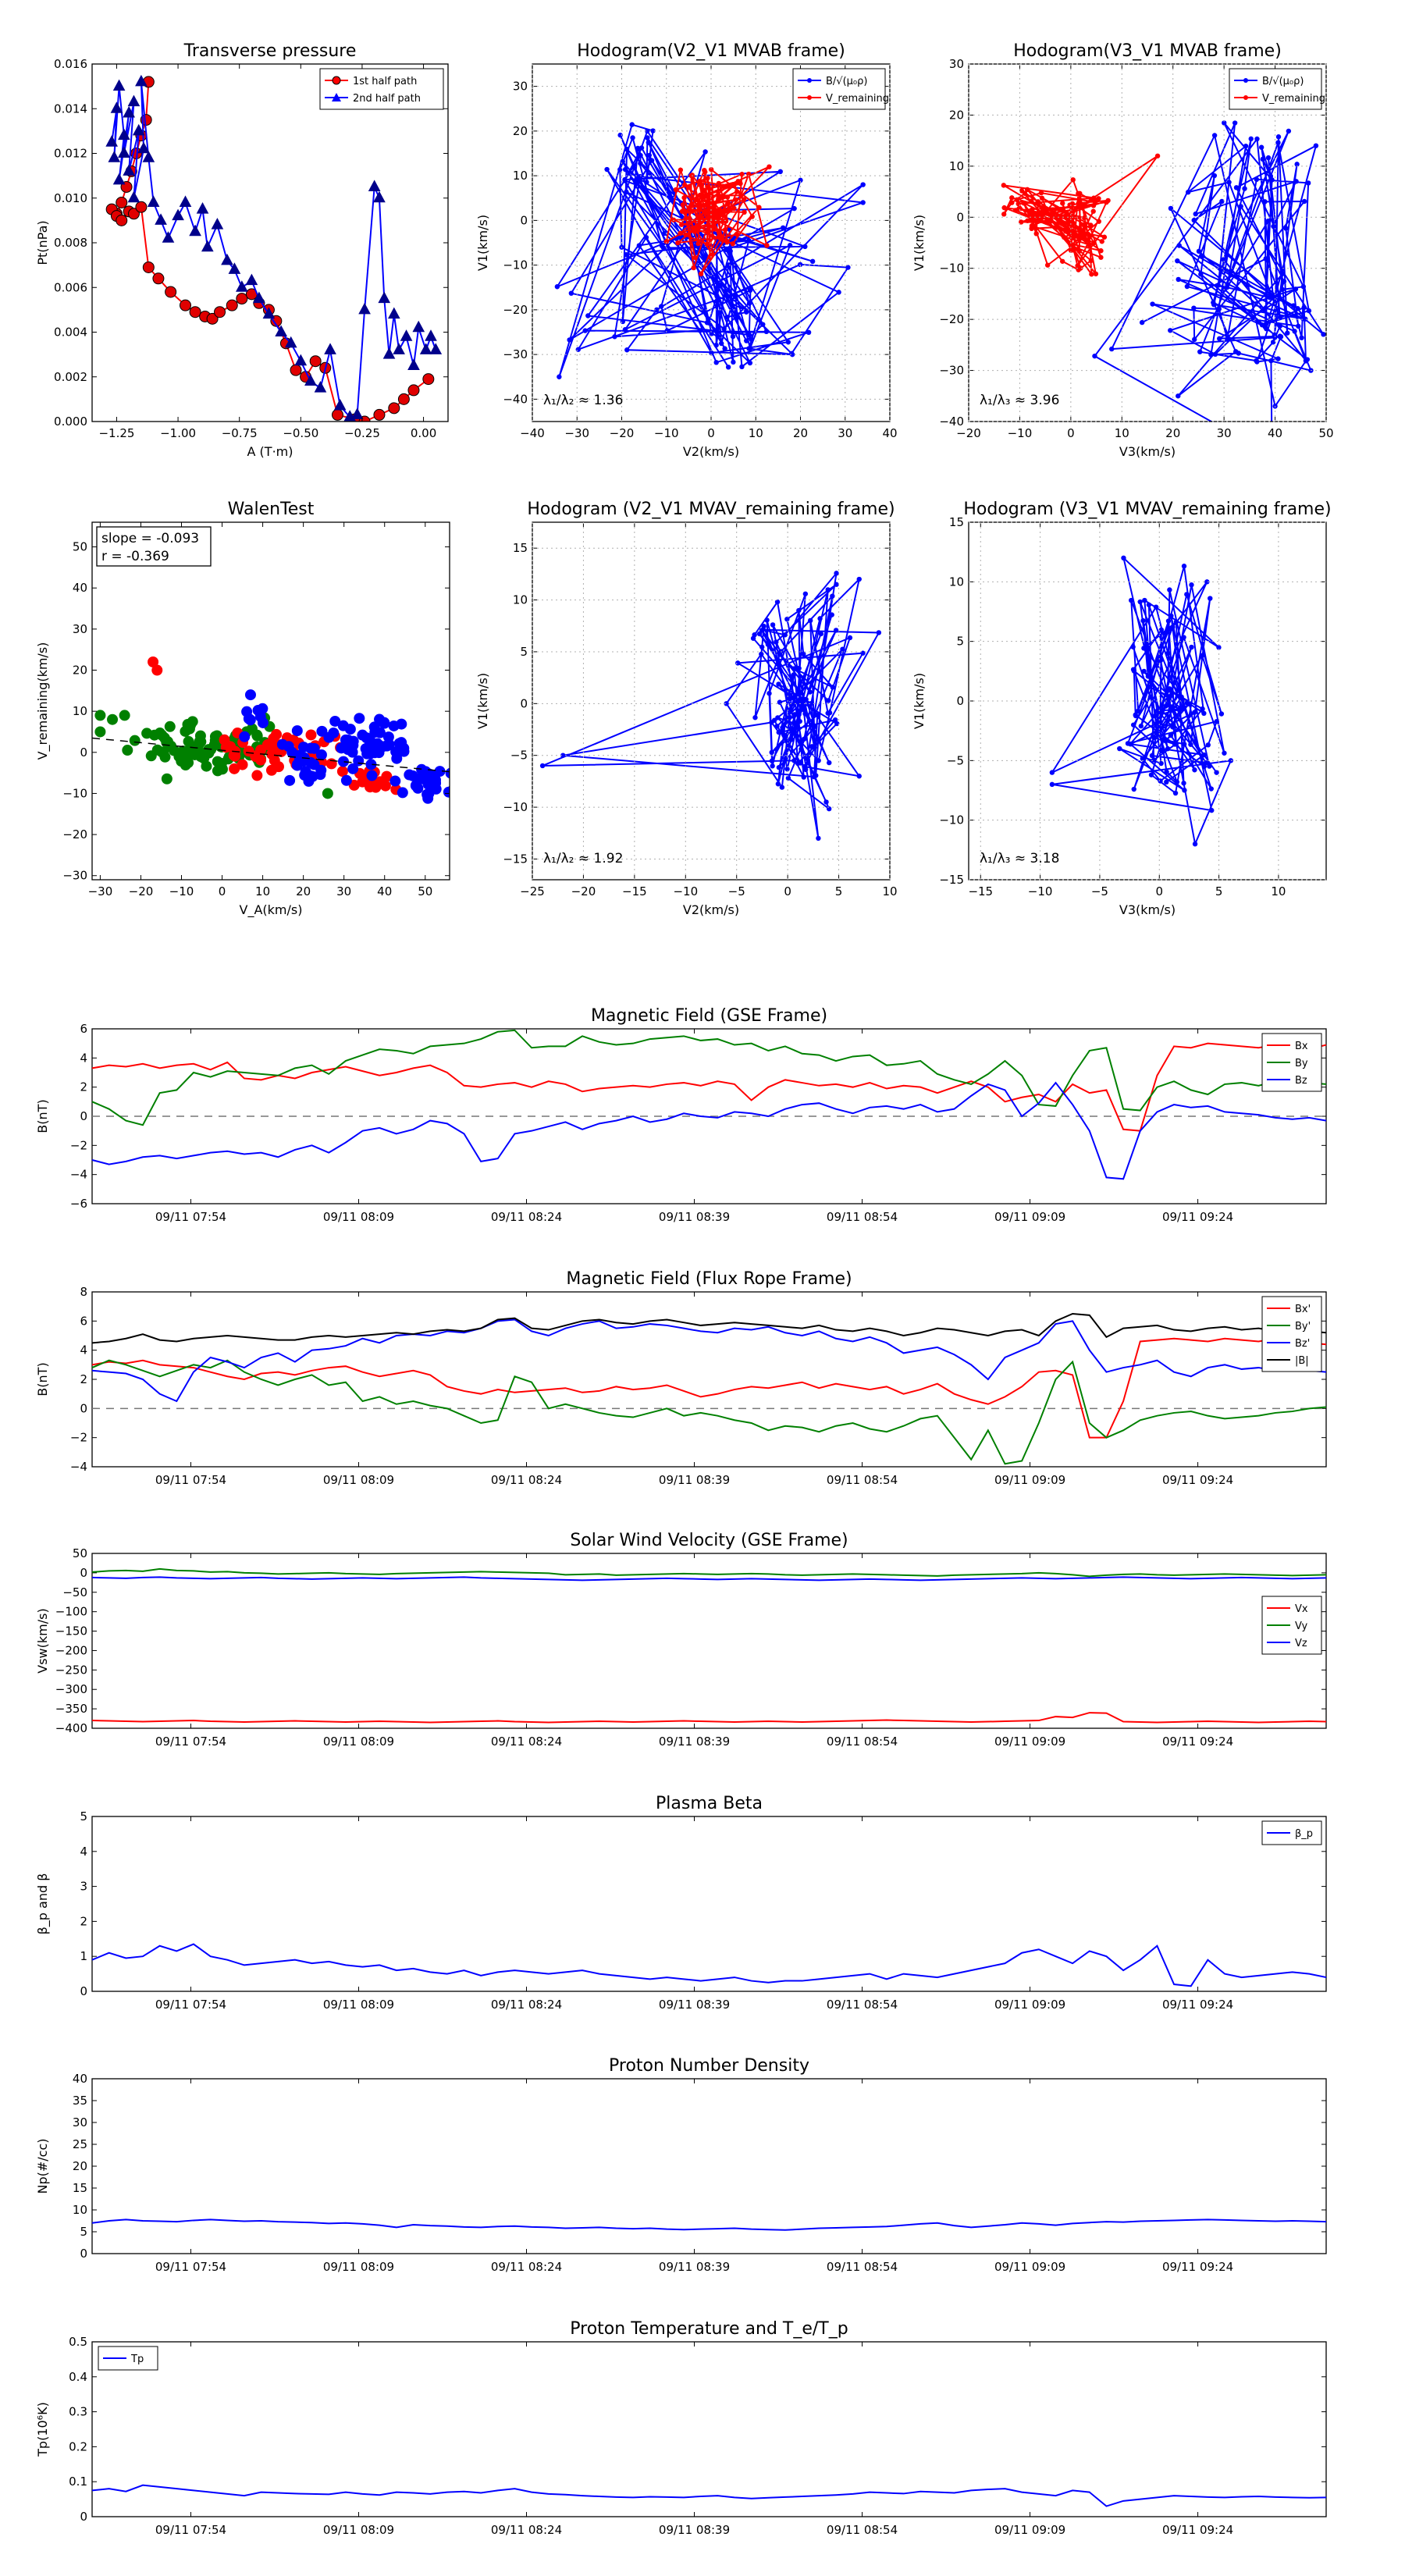 Image resolution: width=1405 pixels, height=2576 pixels. Describe the element at coordinates (1301, 1063) in the screenshot. I see `legend-label: By` at that location.